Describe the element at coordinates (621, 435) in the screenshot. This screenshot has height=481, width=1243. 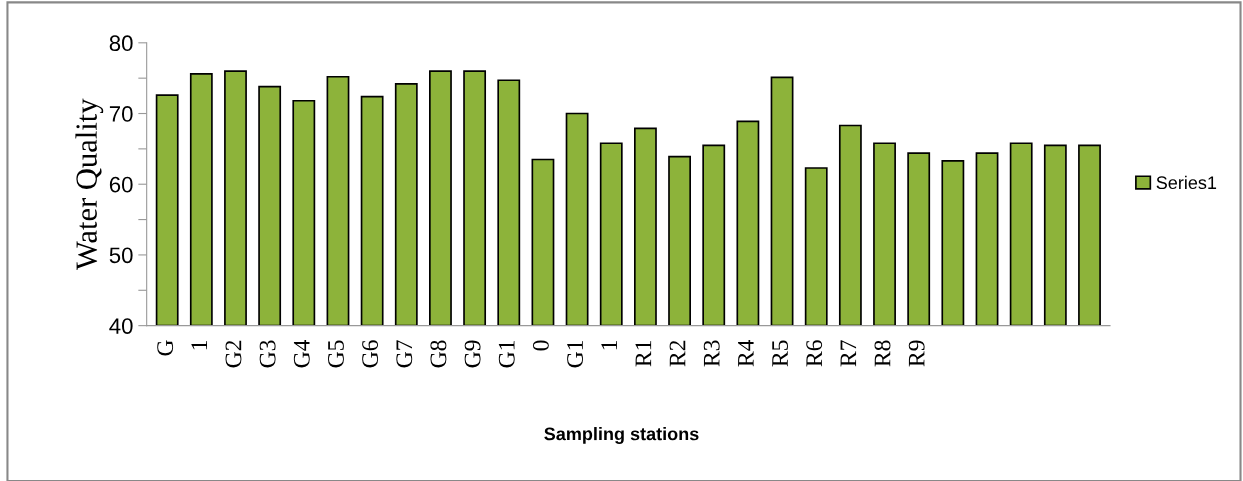
I see `x-axis-title: Sampling stations` at that location.